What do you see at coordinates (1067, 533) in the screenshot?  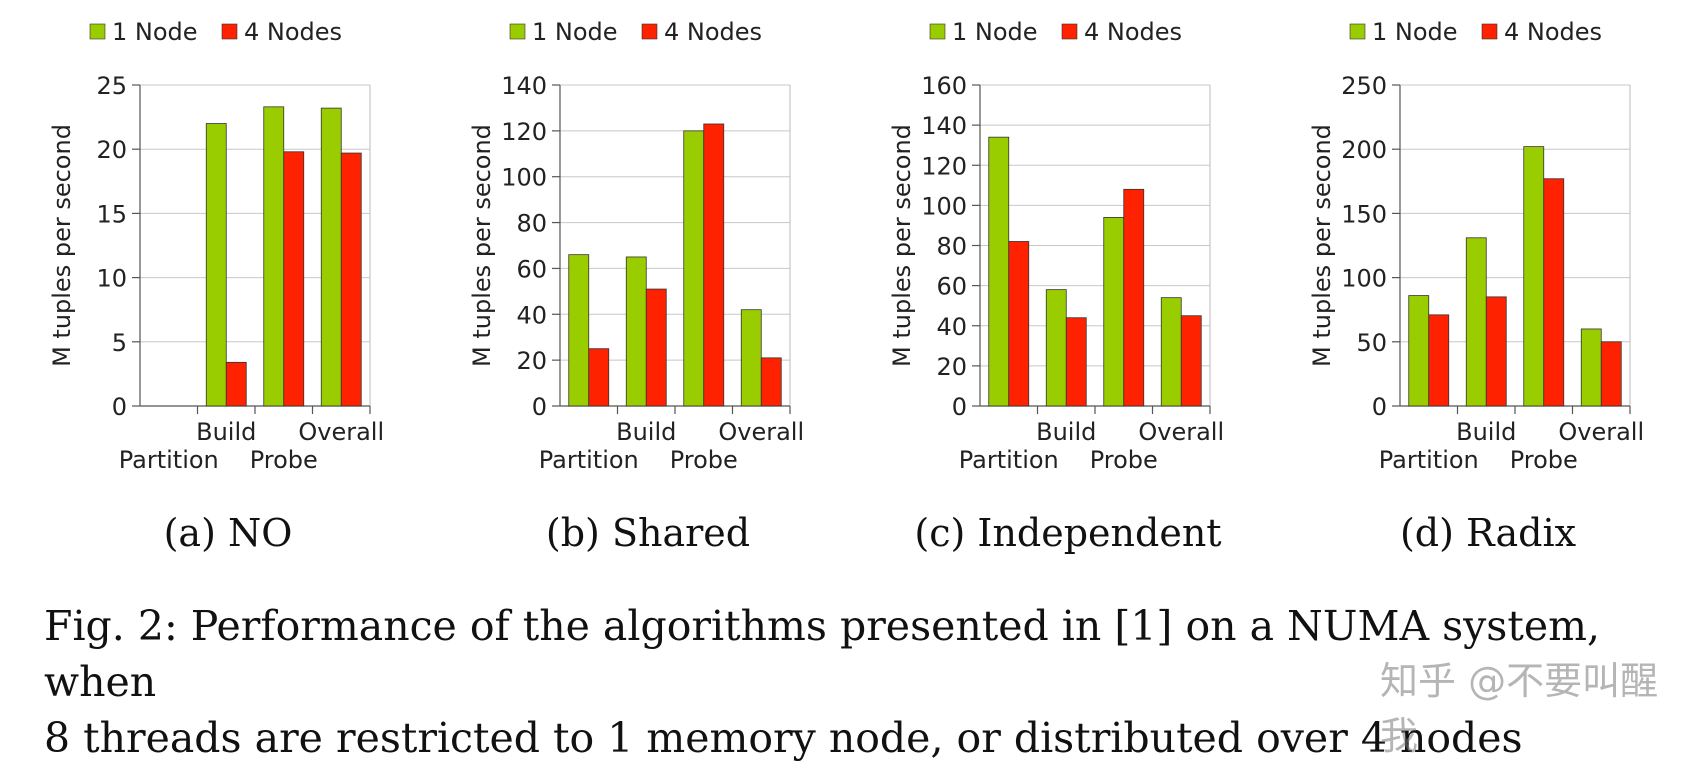 I see `panel-subtitle: (c) Independent` at bounding box center [1067, 533].